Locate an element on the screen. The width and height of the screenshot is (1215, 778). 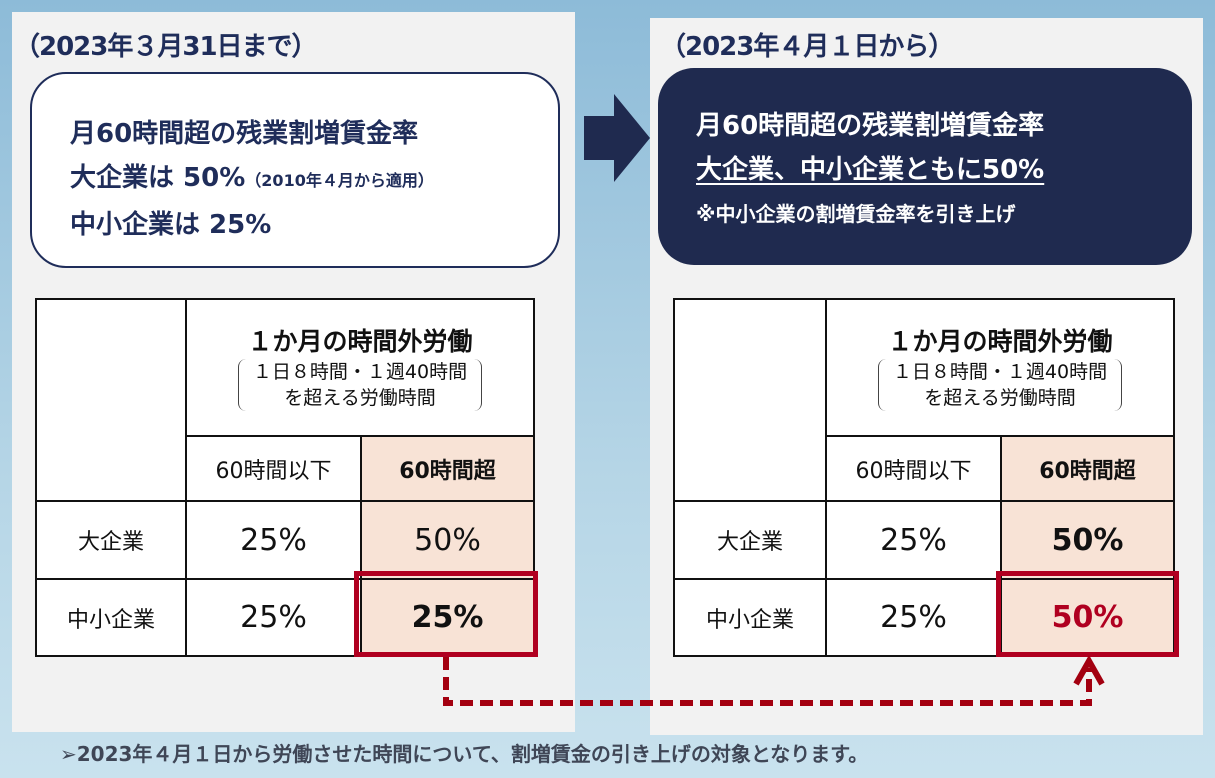
before-line2-wrap: 大企業は 50%（2010年４月から適用） is located at coordinates (314, 179).